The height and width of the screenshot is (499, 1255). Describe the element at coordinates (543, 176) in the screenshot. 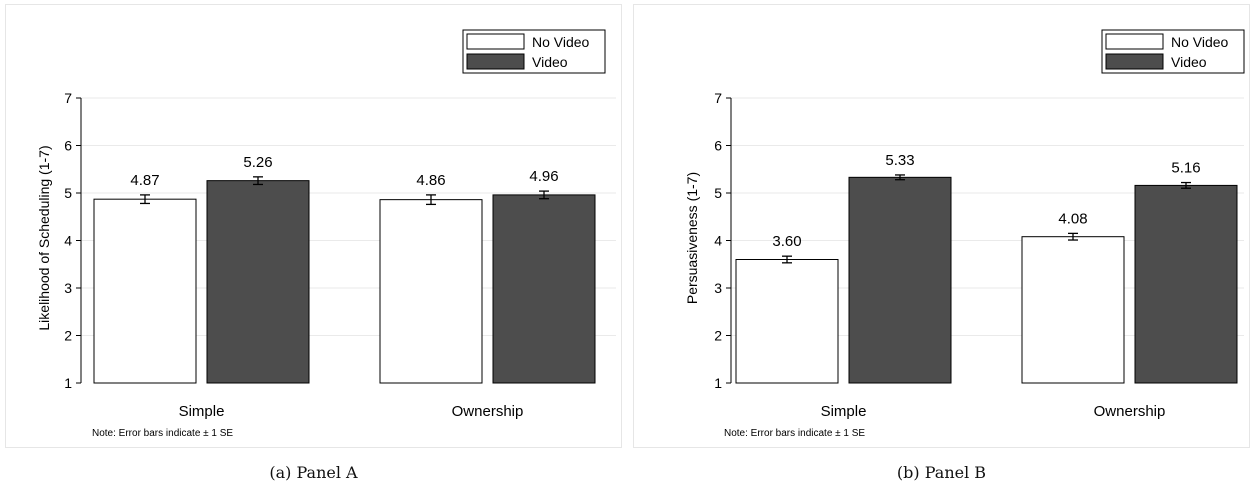

I see `data-label: 4.96` at that location.